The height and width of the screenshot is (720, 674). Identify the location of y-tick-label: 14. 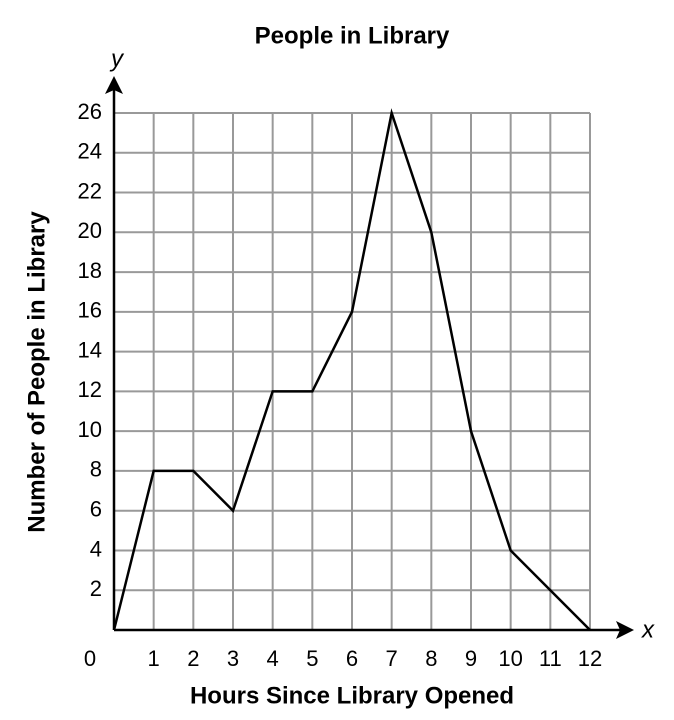
(90, 349).